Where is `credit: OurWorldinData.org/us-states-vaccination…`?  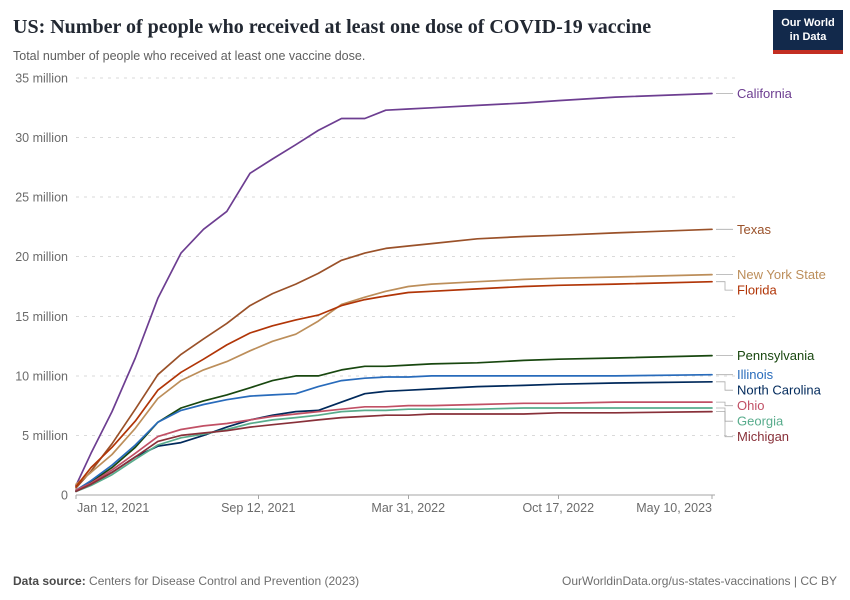
credit: OurWorldinData.org/us-states-vaccination… is located at coordinates (699, 581).